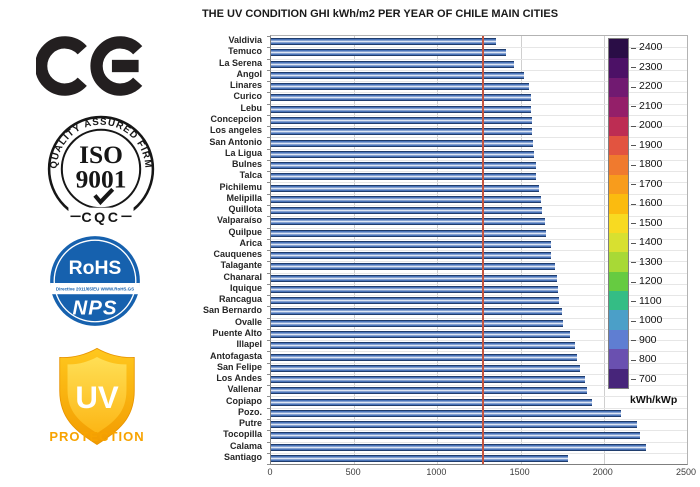 This screenshot has height=487, width=700. I want to click on ce-letter-e-arc, so click(116, 66).